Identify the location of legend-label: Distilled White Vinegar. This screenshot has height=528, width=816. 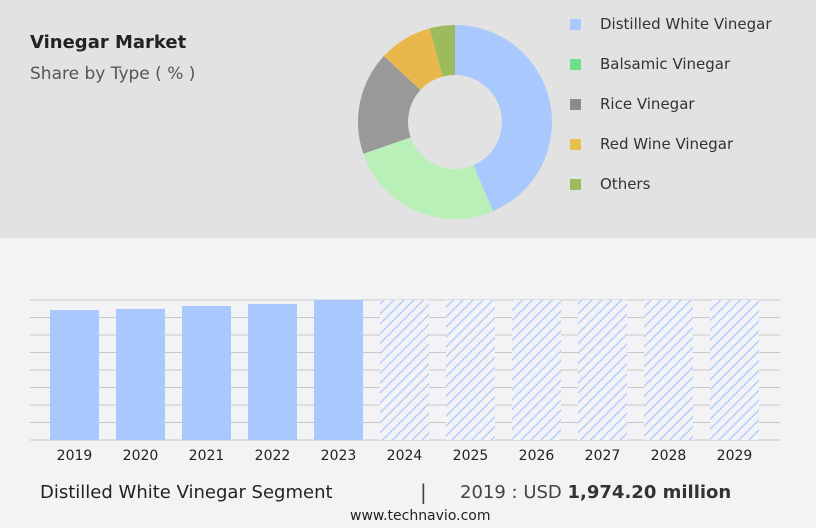
(686, 24).